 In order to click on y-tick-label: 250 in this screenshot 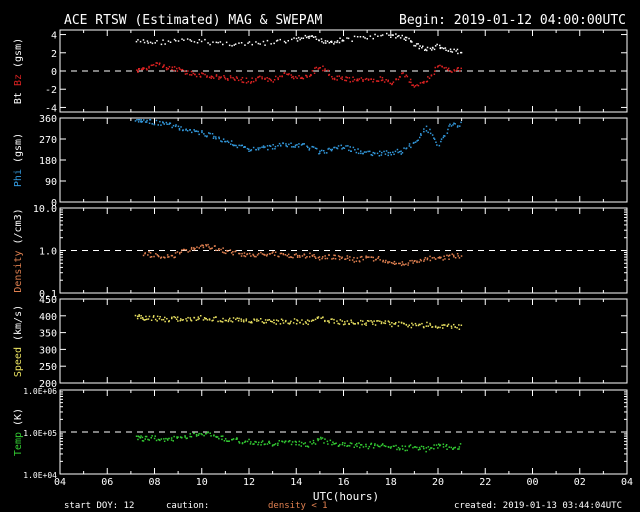, I will do `click(48, 367)`.